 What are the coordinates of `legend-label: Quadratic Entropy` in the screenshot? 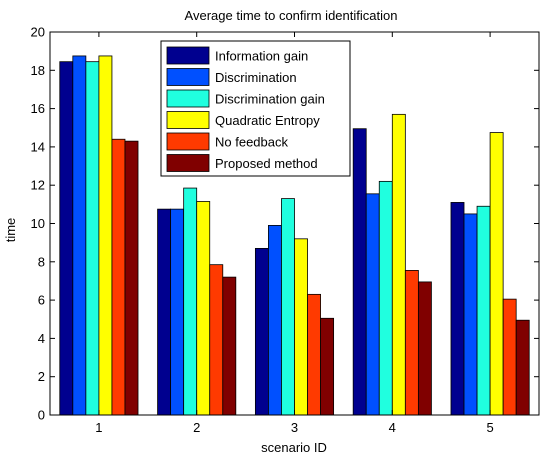 It's located at (267, 120).